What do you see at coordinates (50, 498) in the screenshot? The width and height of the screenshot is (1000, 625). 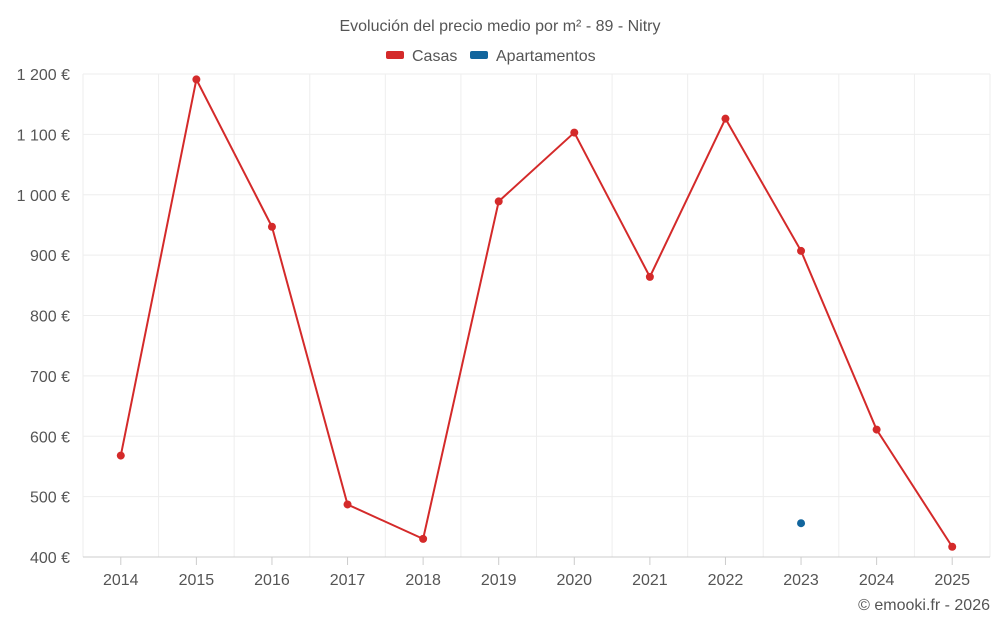 I see `y-tick-label: 500 €` at bounding box center [50, 498].